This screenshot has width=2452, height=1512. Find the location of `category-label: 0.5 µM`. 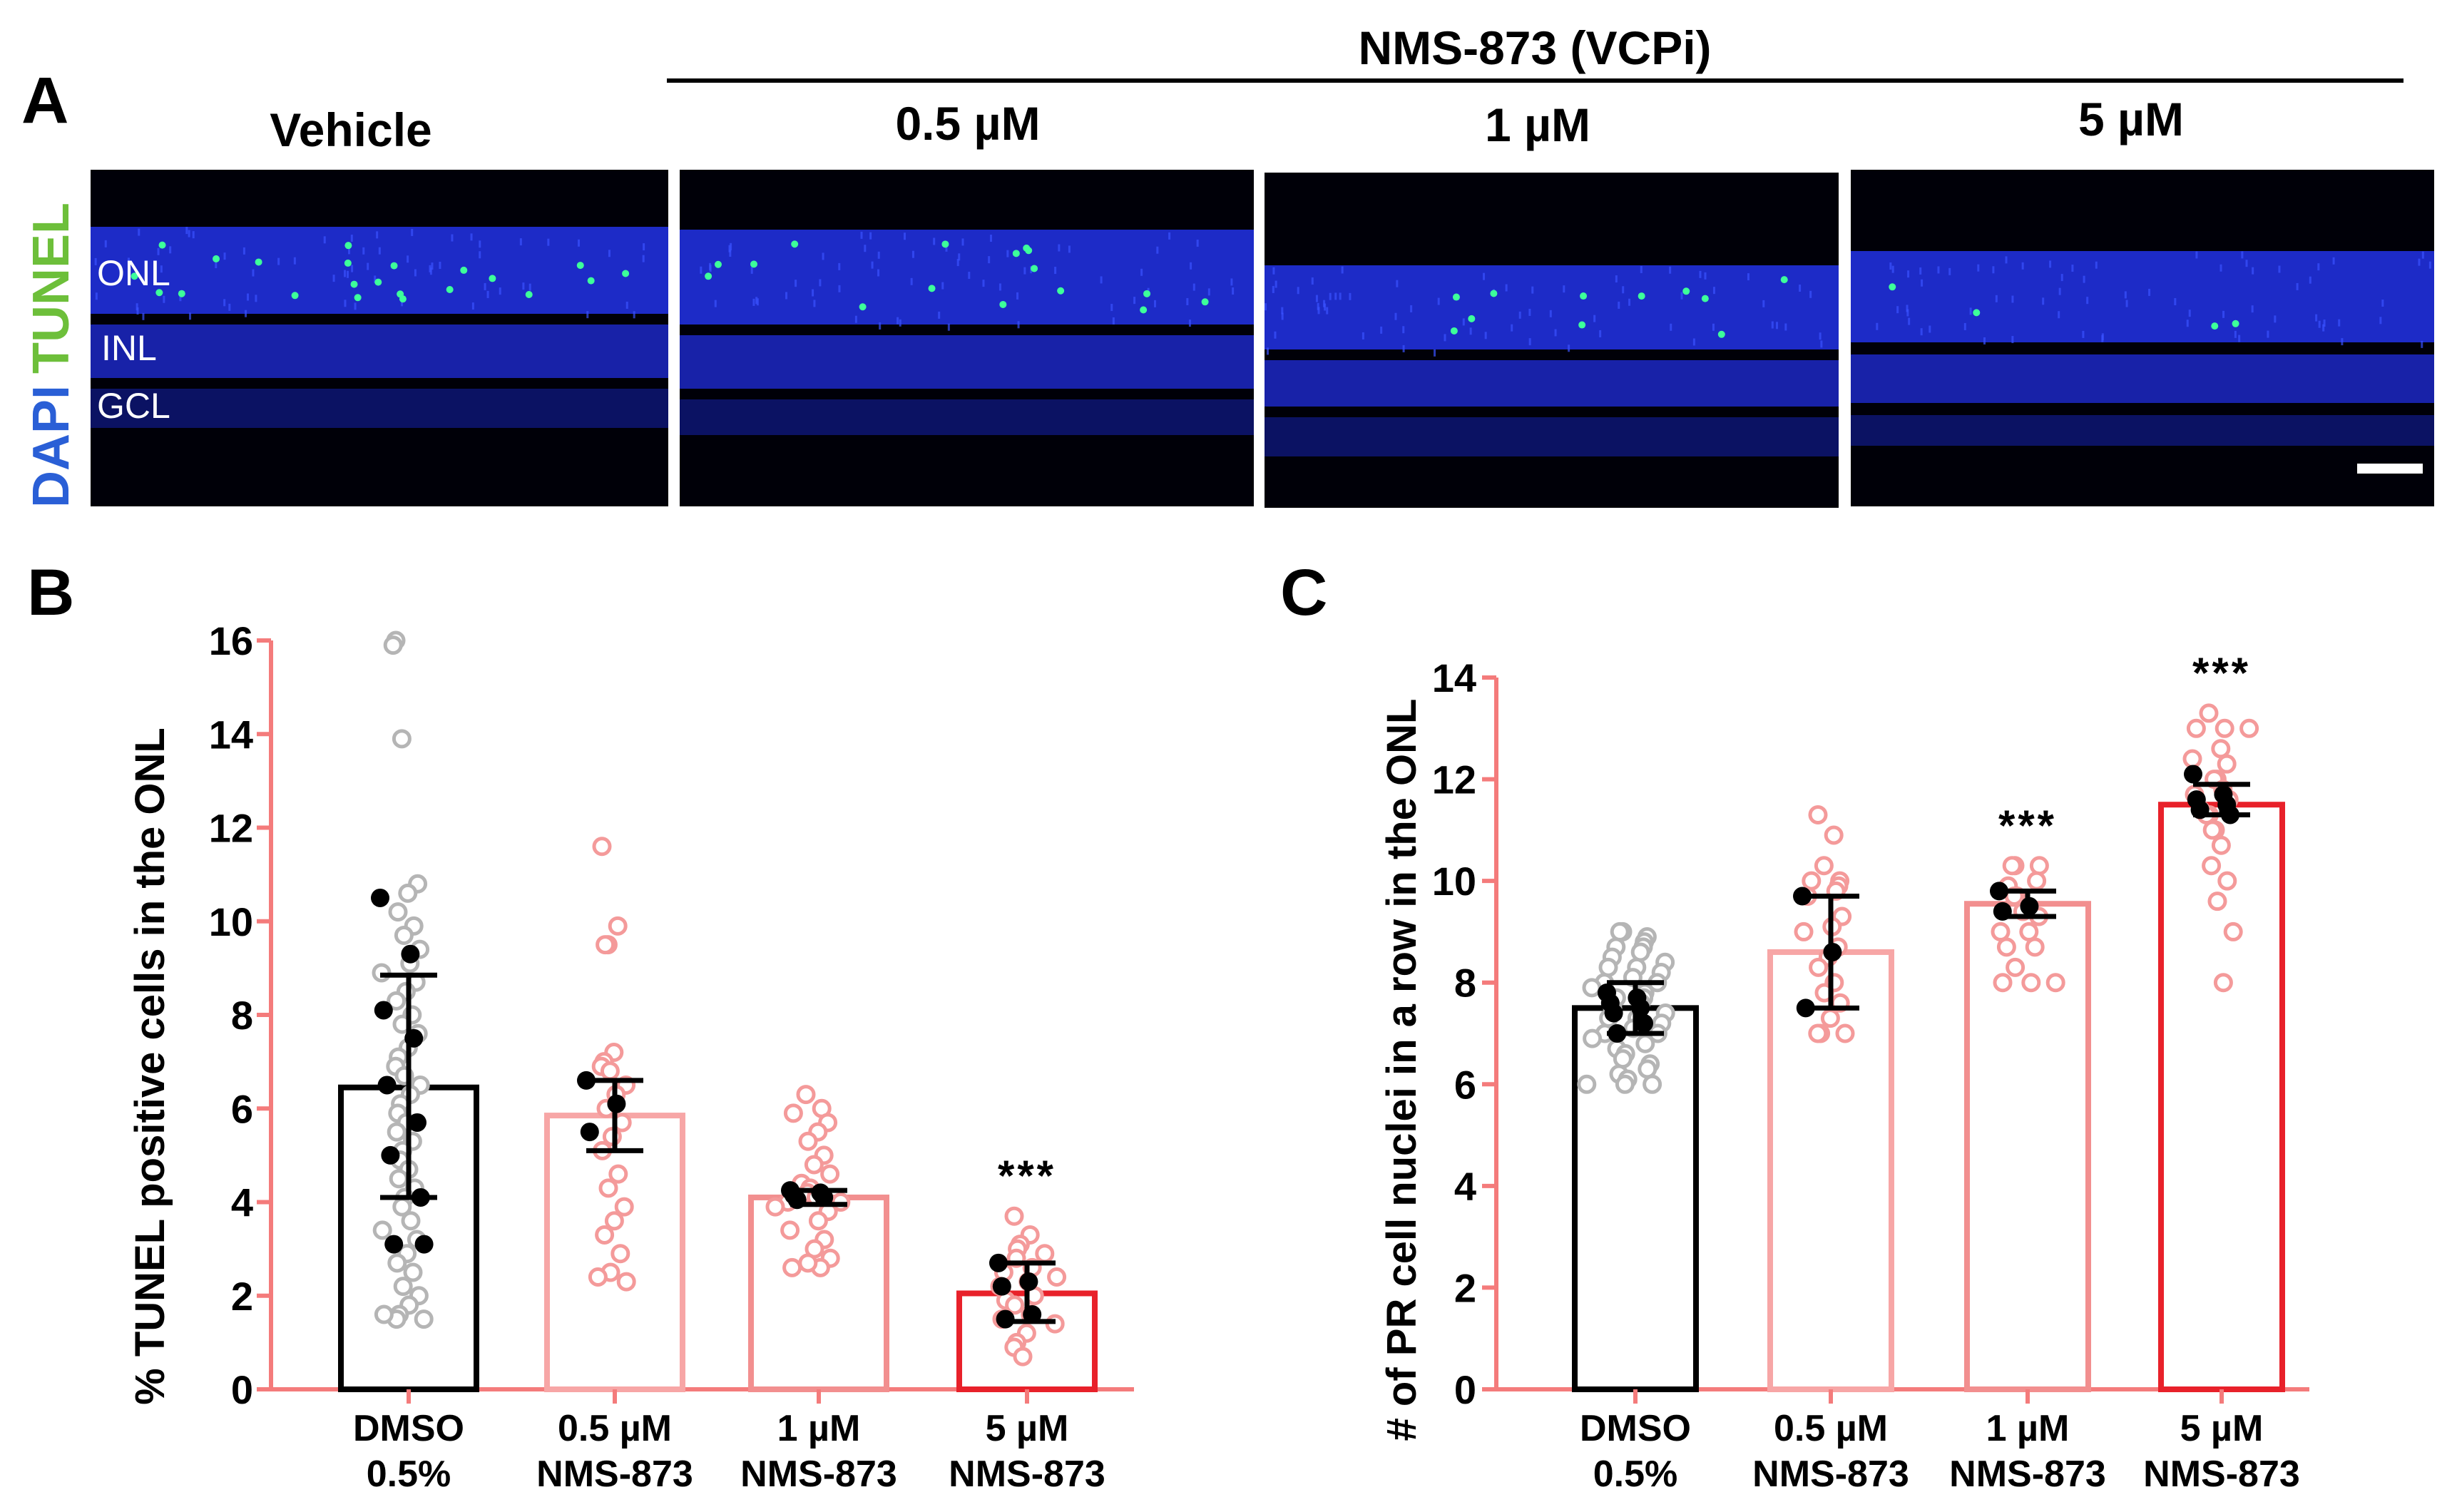

category-label: 0.5 µM is located at coordinates (1831, 1428).